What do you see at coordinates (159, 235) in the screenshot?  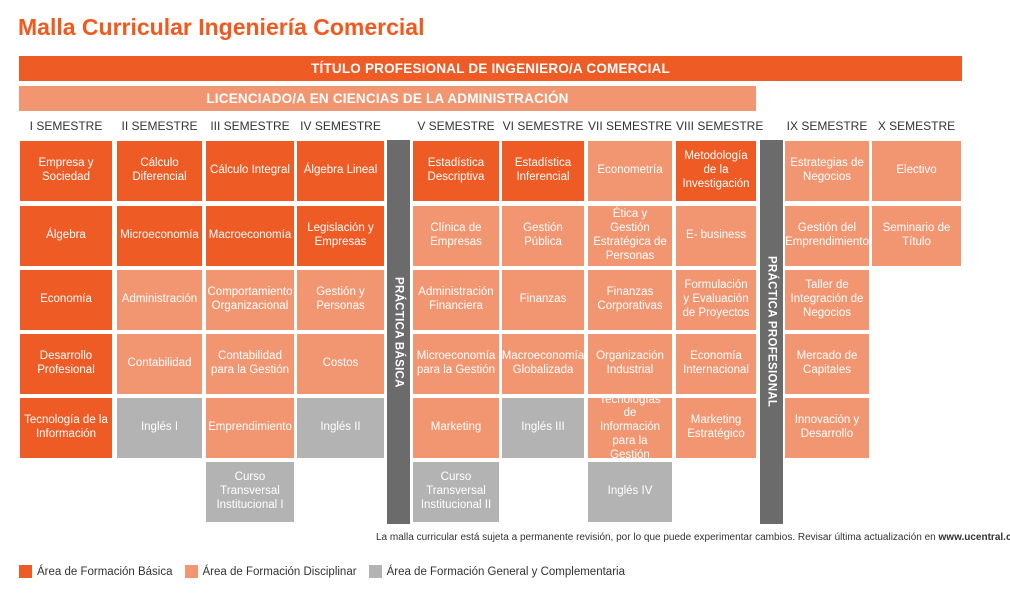 I see `course-name: Microeconomía` at bounding box center [159, 235].